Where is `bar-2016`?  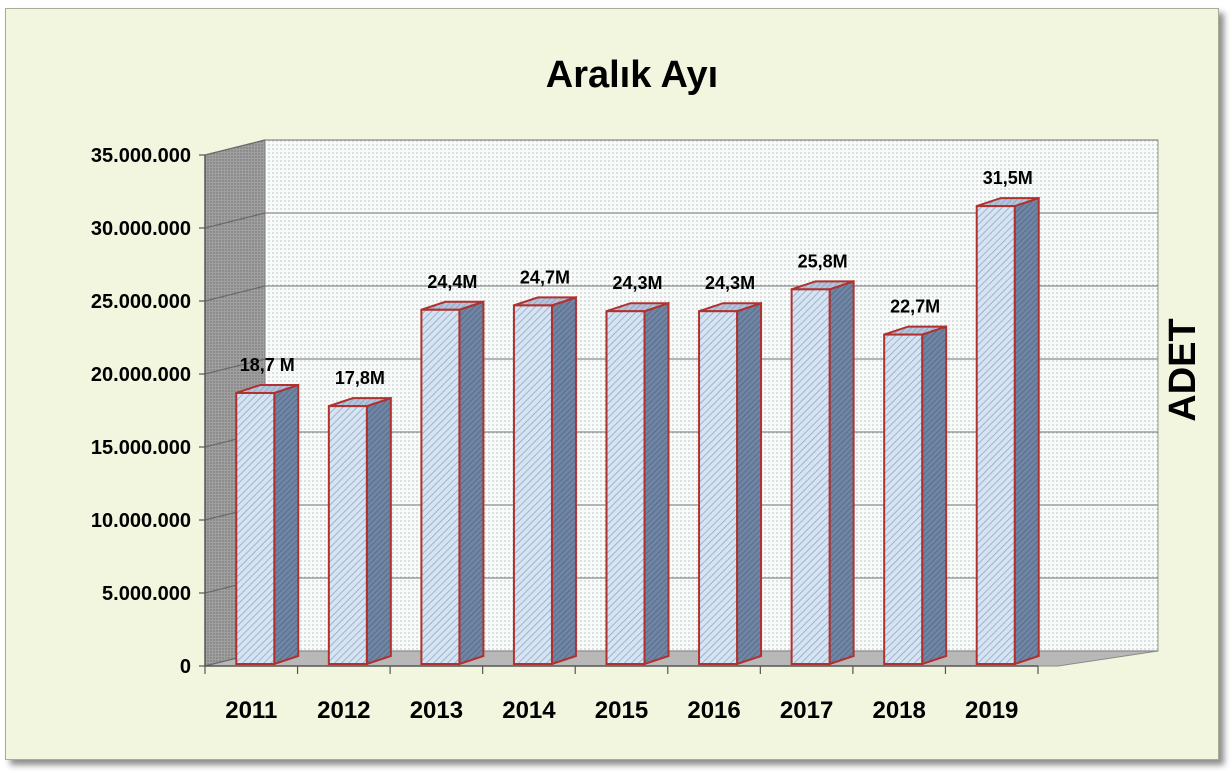 bar-2016 is located at coordinates (730, 483).